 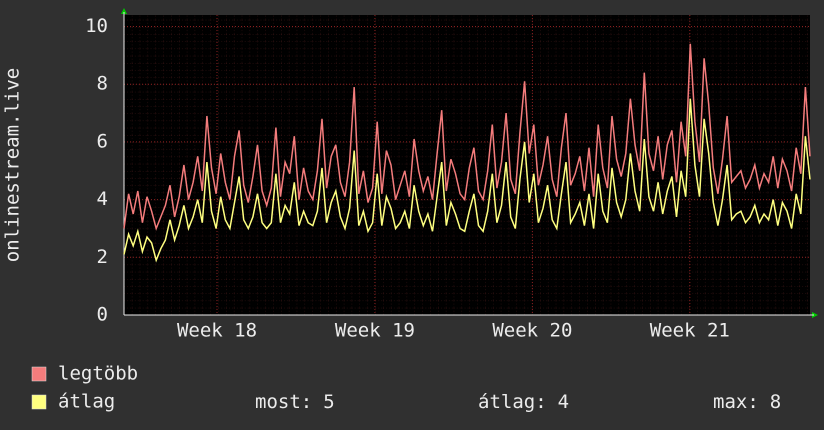 I want to click on stat: átlag: 4, so click(x=523, y=402).